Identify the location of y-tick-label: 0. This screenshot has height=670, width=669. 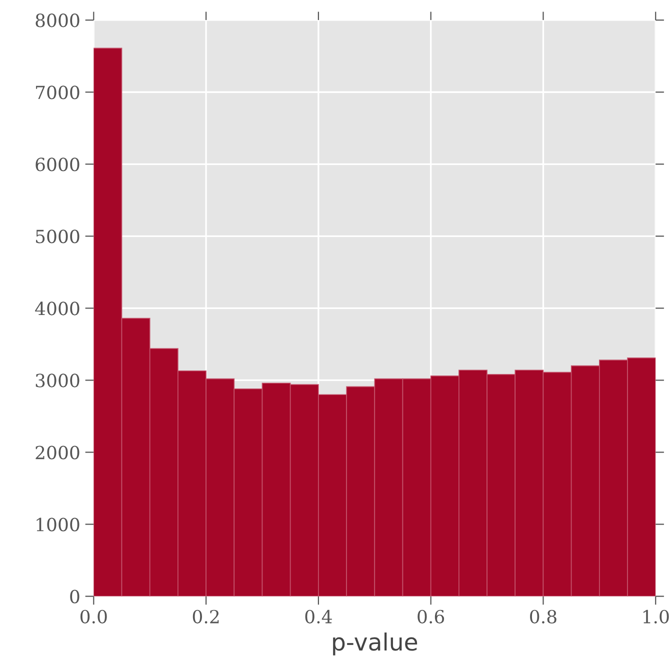
(75, 597).